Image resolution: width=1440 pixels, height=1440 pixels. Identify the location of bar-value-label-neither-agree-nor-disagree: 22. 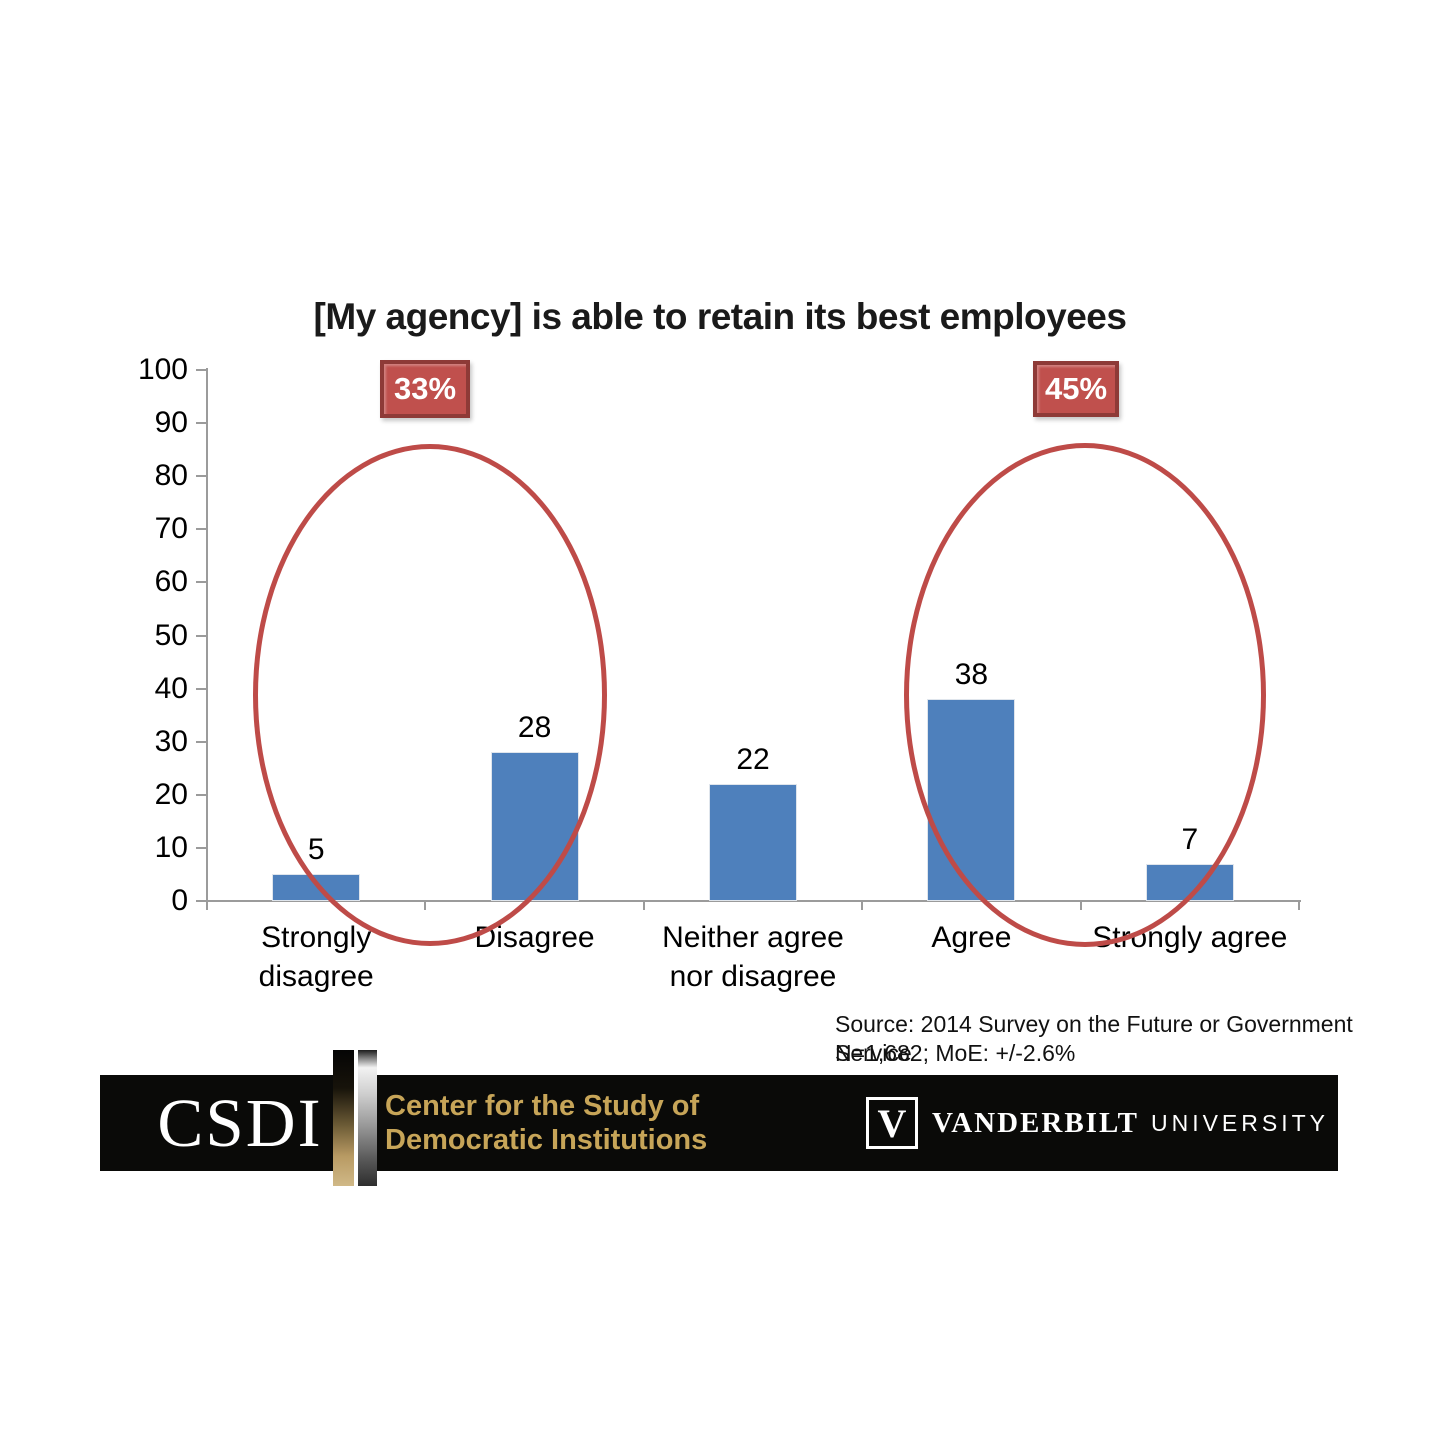
(753, 760).